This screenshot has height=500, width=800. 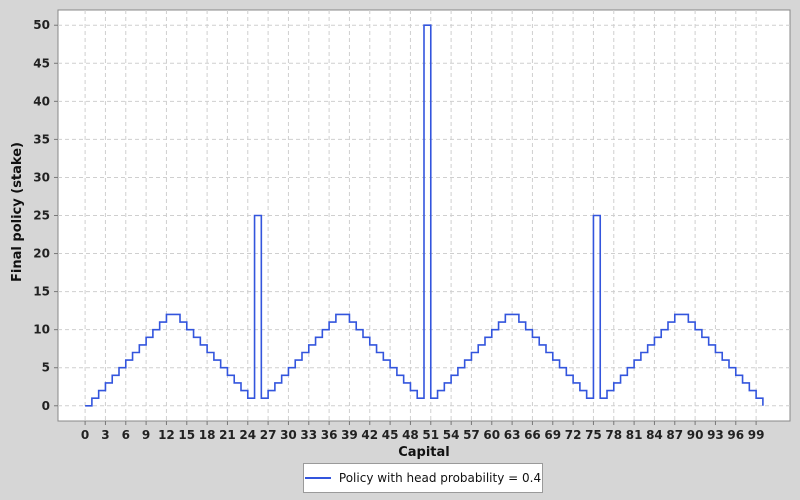 I want to click on x-tick-label: 54, so click(x=451, y=435).